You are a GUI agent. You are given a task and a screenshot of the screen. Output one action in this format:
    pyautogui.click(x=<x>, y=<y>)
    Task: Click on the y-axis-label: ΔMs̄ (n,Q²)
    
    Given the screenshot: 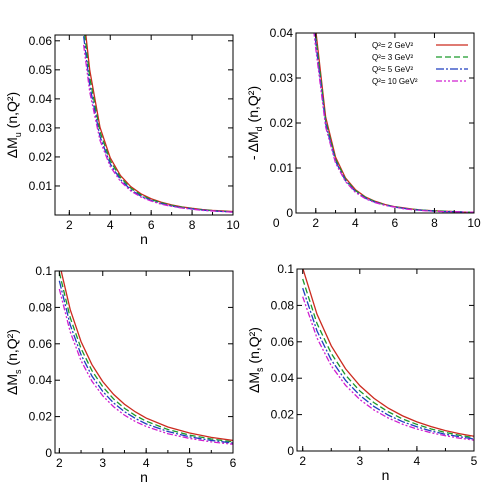 What is the action you would take?
    pyautogui.click(x=255, y=360)
    